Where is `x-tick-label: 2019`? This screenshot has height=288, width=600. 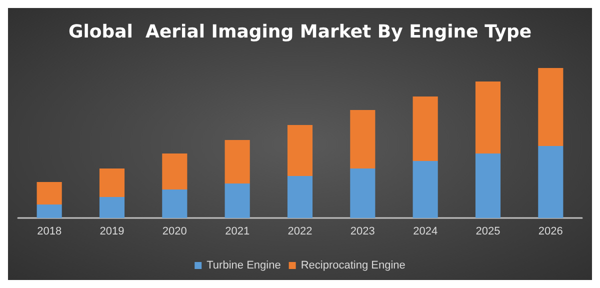 x-tick-label: 2019 is located at coordinates (112, 232).